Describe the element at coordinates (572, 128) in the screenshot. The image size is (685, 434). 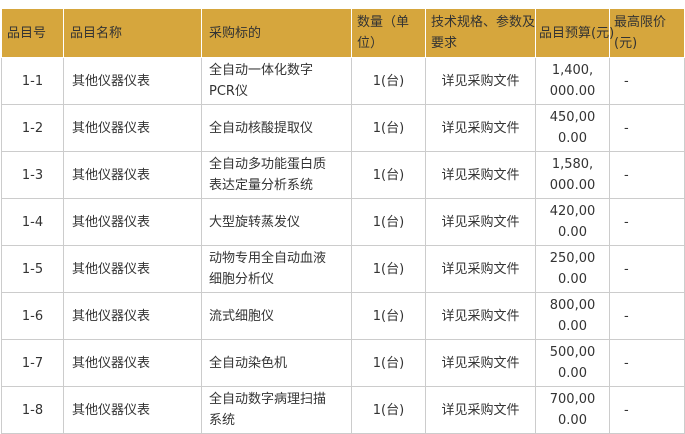
I see `cell-budget: 450,000.00` at that location.